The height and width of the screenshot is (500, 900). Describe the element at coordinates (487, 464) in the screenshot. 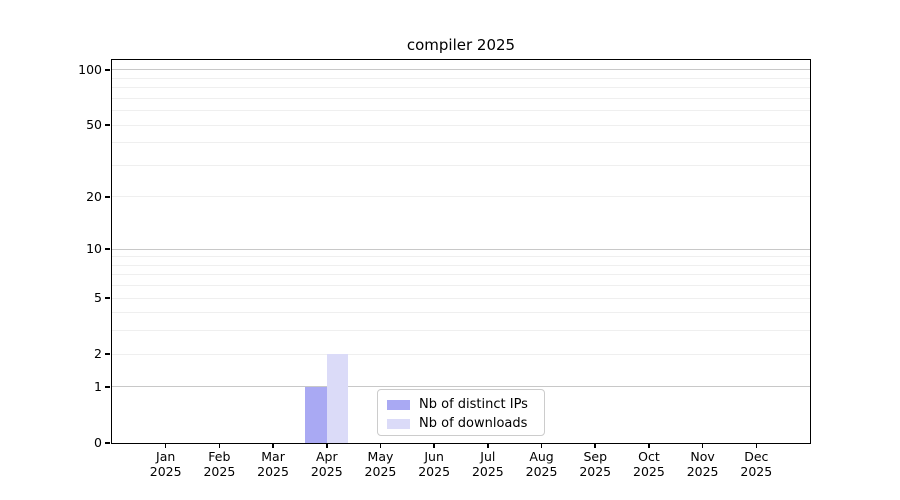

I see `x-tick-label: Jul 2025` at that location.